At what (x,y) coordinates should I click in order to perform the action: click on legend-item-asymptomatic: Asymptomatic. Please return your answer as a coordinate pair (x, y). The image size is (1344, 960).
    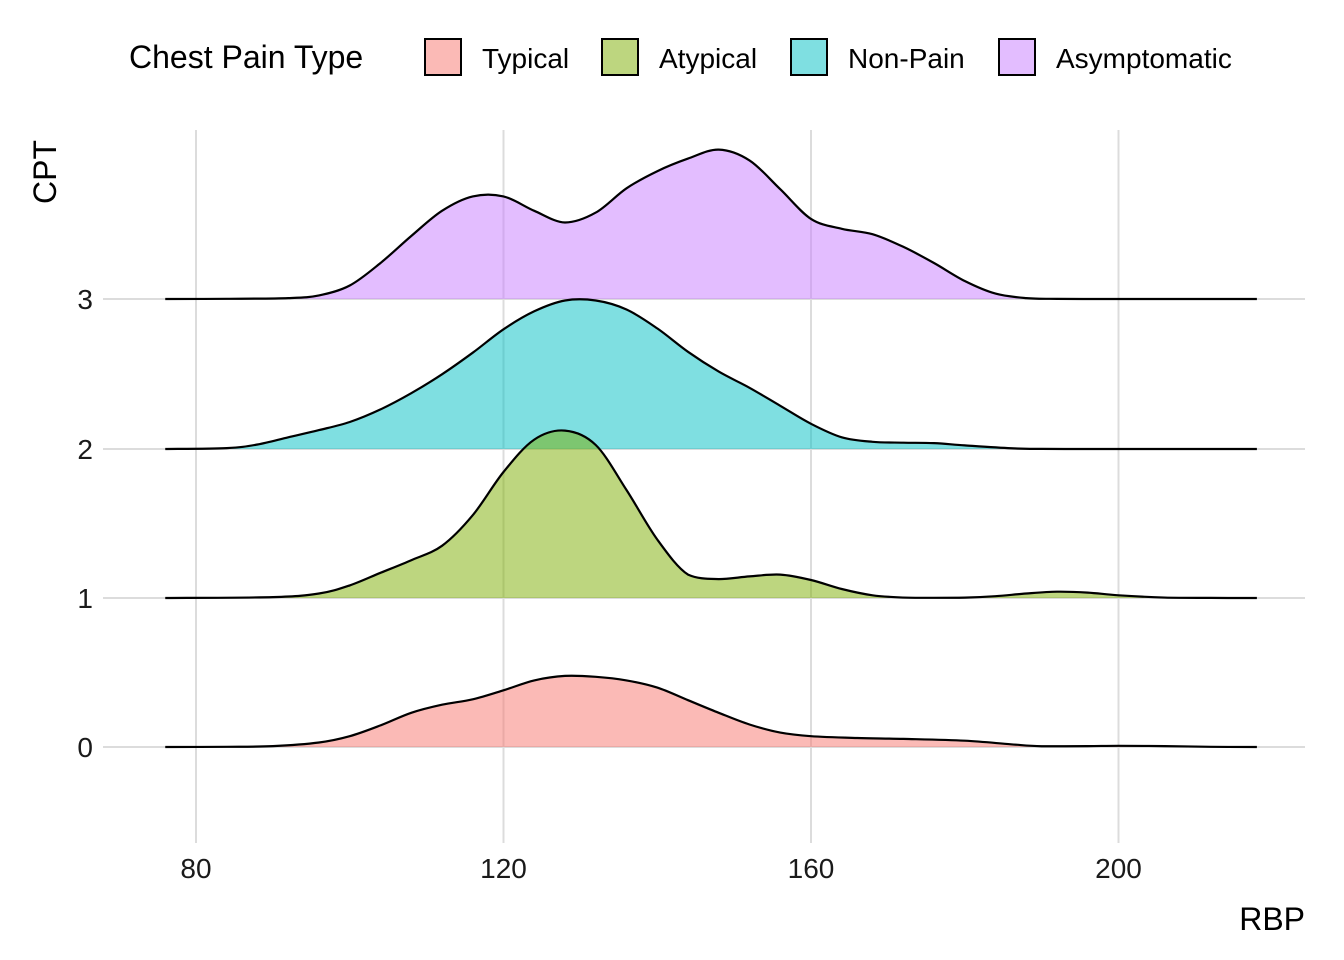
    Looking at the image, I should click on (1115, 57).